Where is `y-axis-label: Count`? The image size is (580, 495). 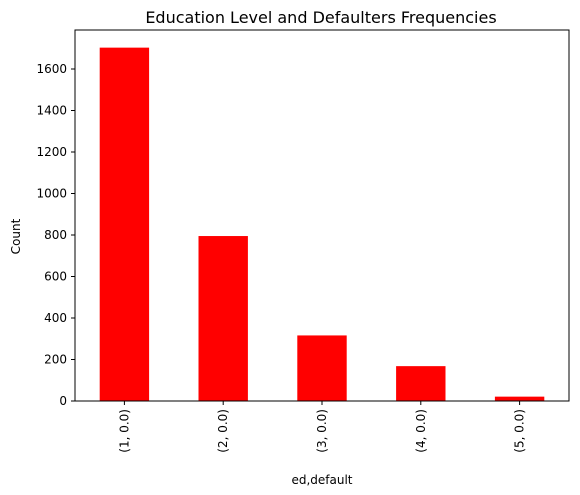
y-axis-label: Count is located at coordinates (16, 236).